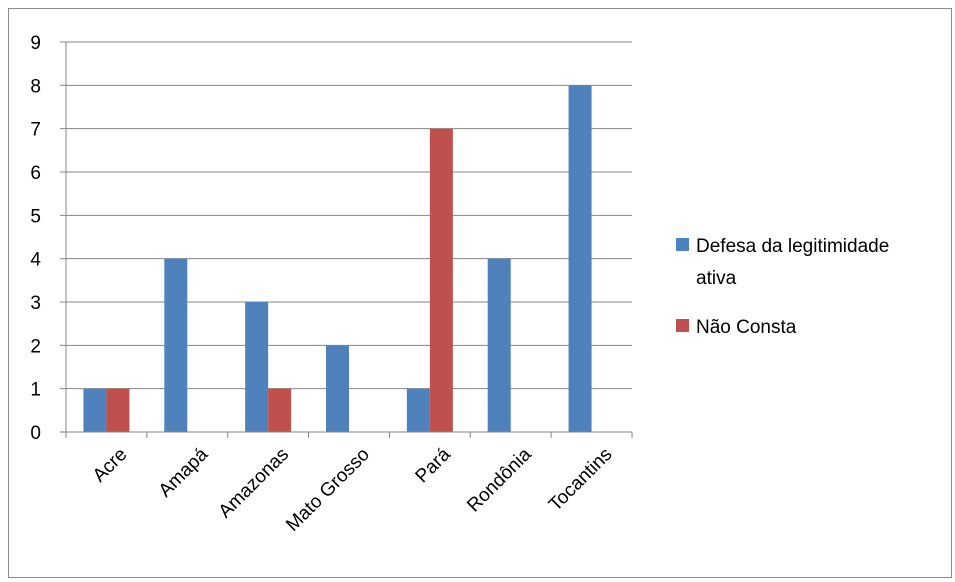 This screenshot has height=582, width=955. I want to click on legend-label: ativa, so click(716, 278).